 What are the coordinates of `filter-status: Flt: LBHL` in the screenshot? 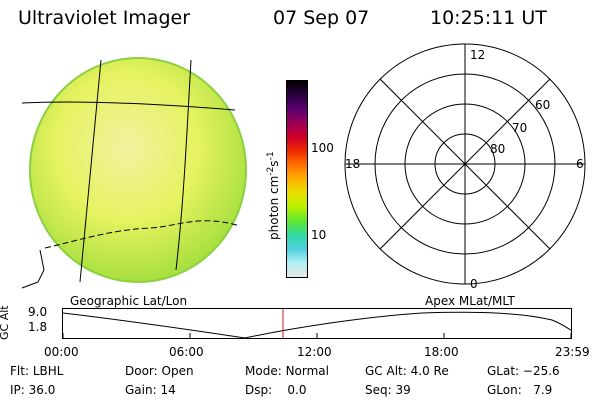 It's located at (37, 371).